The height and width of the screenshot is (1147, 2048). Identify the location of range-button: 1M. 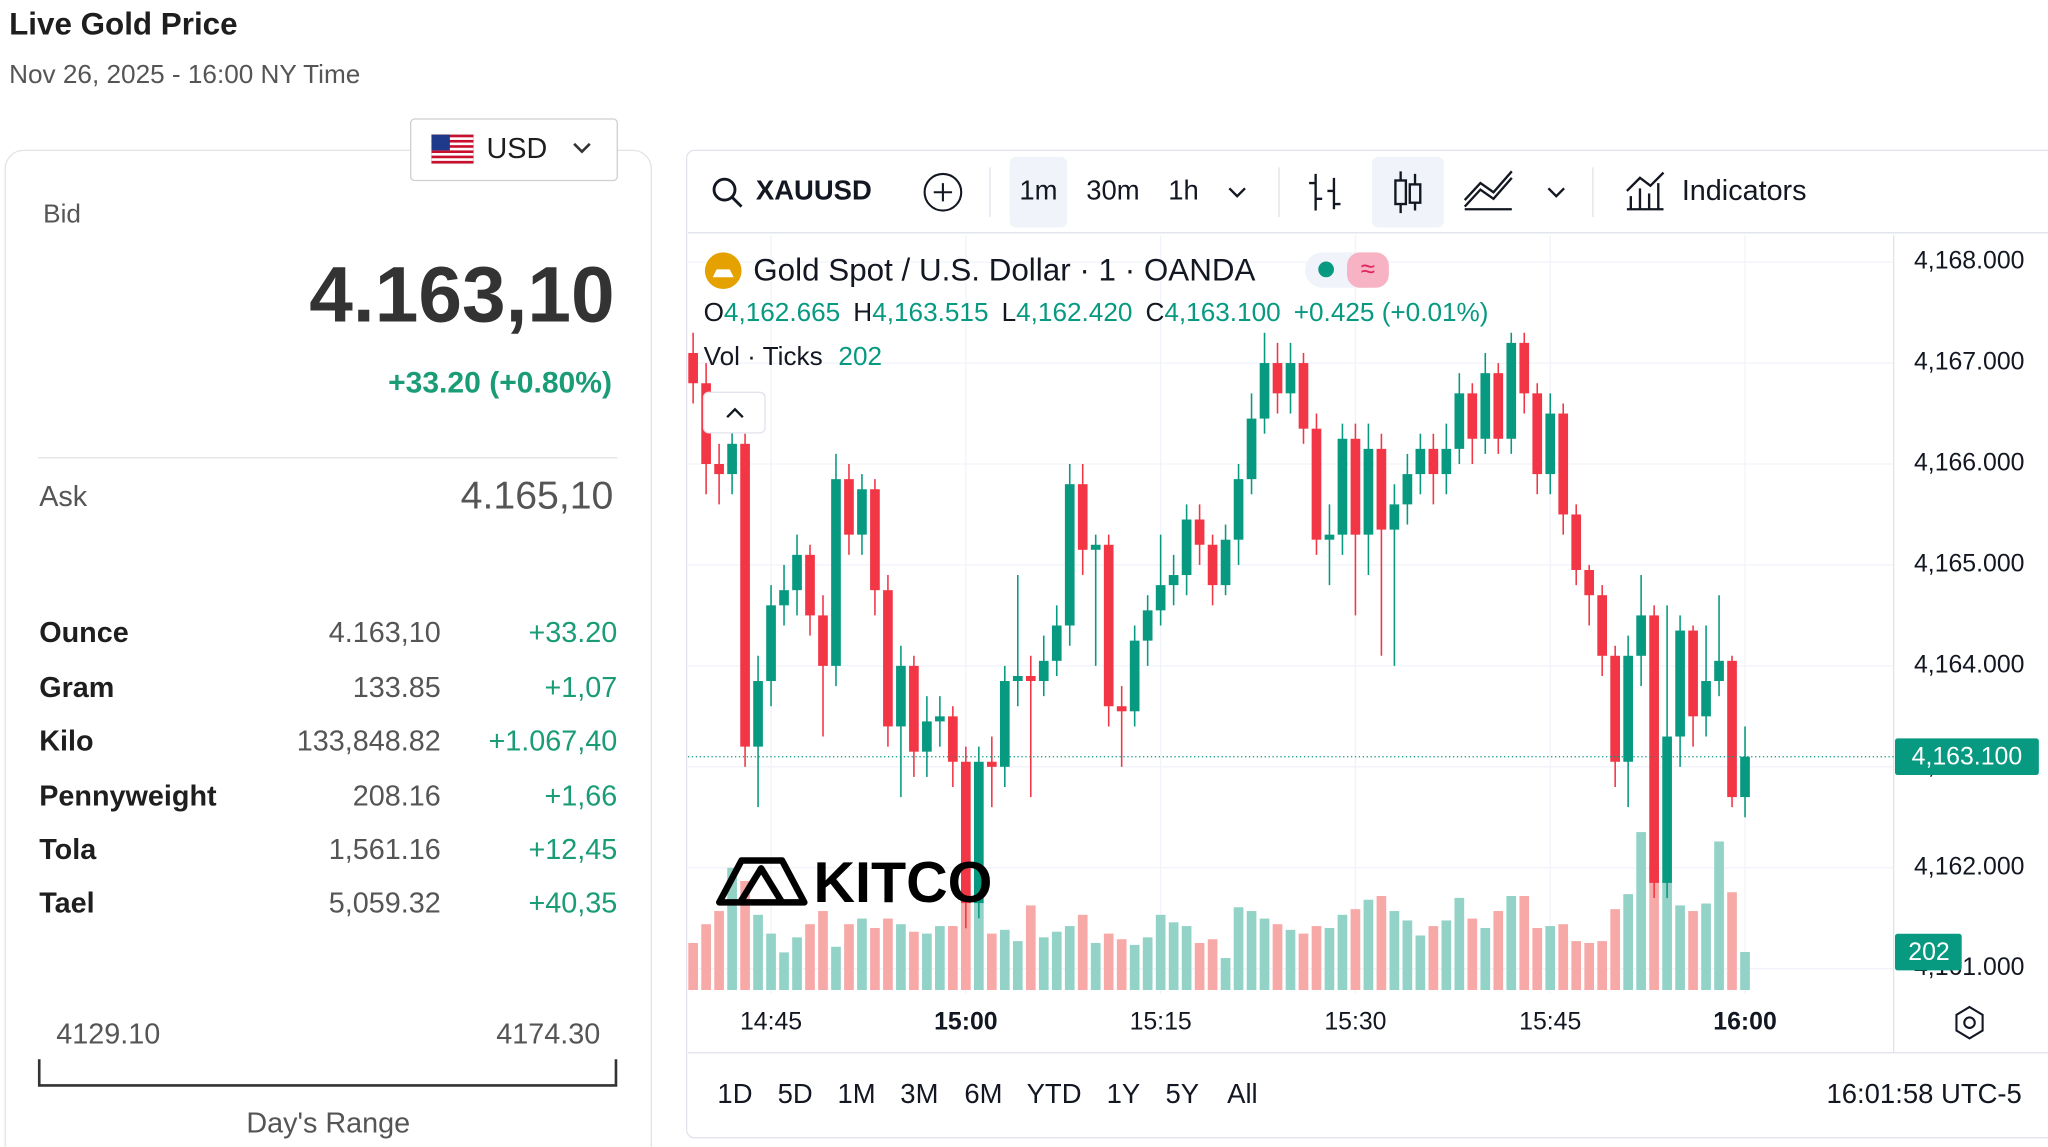
(857, 1093).